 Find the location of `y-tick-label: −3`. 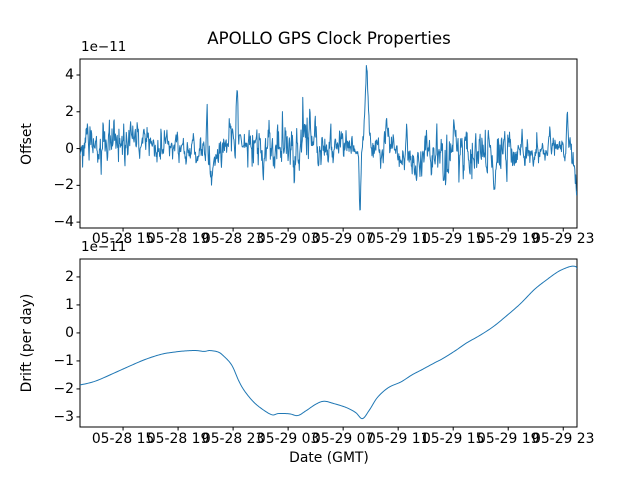

y-tick-label: −3 is located at coordinates (63, 416).